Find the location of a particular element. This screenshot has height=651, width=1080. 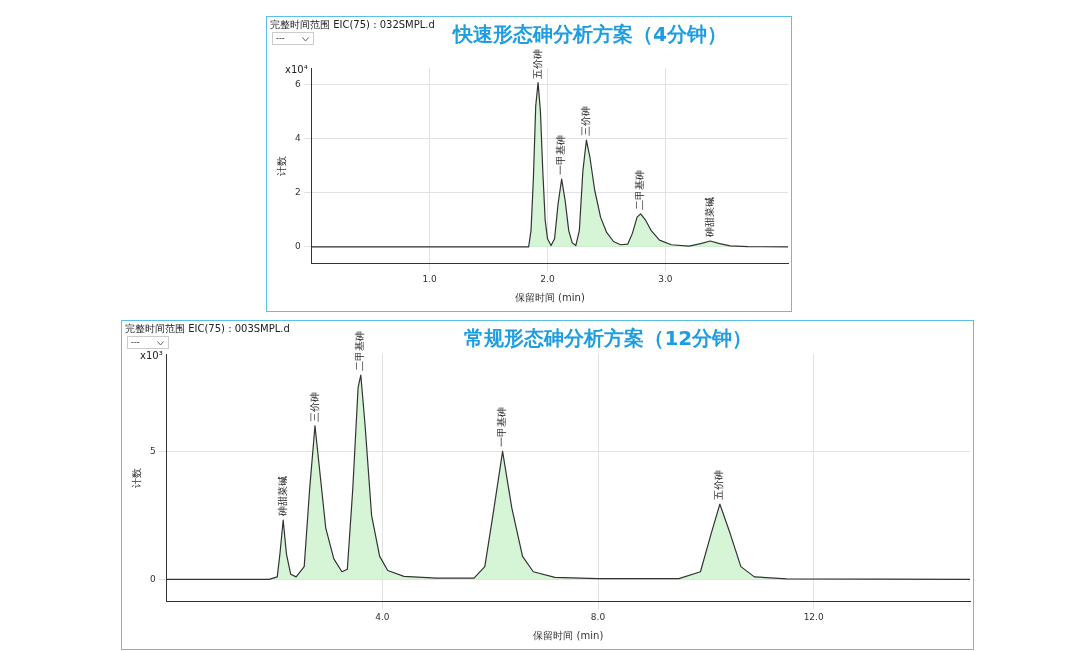

y-tick-label: 4 is located at coordinates (297, 137).